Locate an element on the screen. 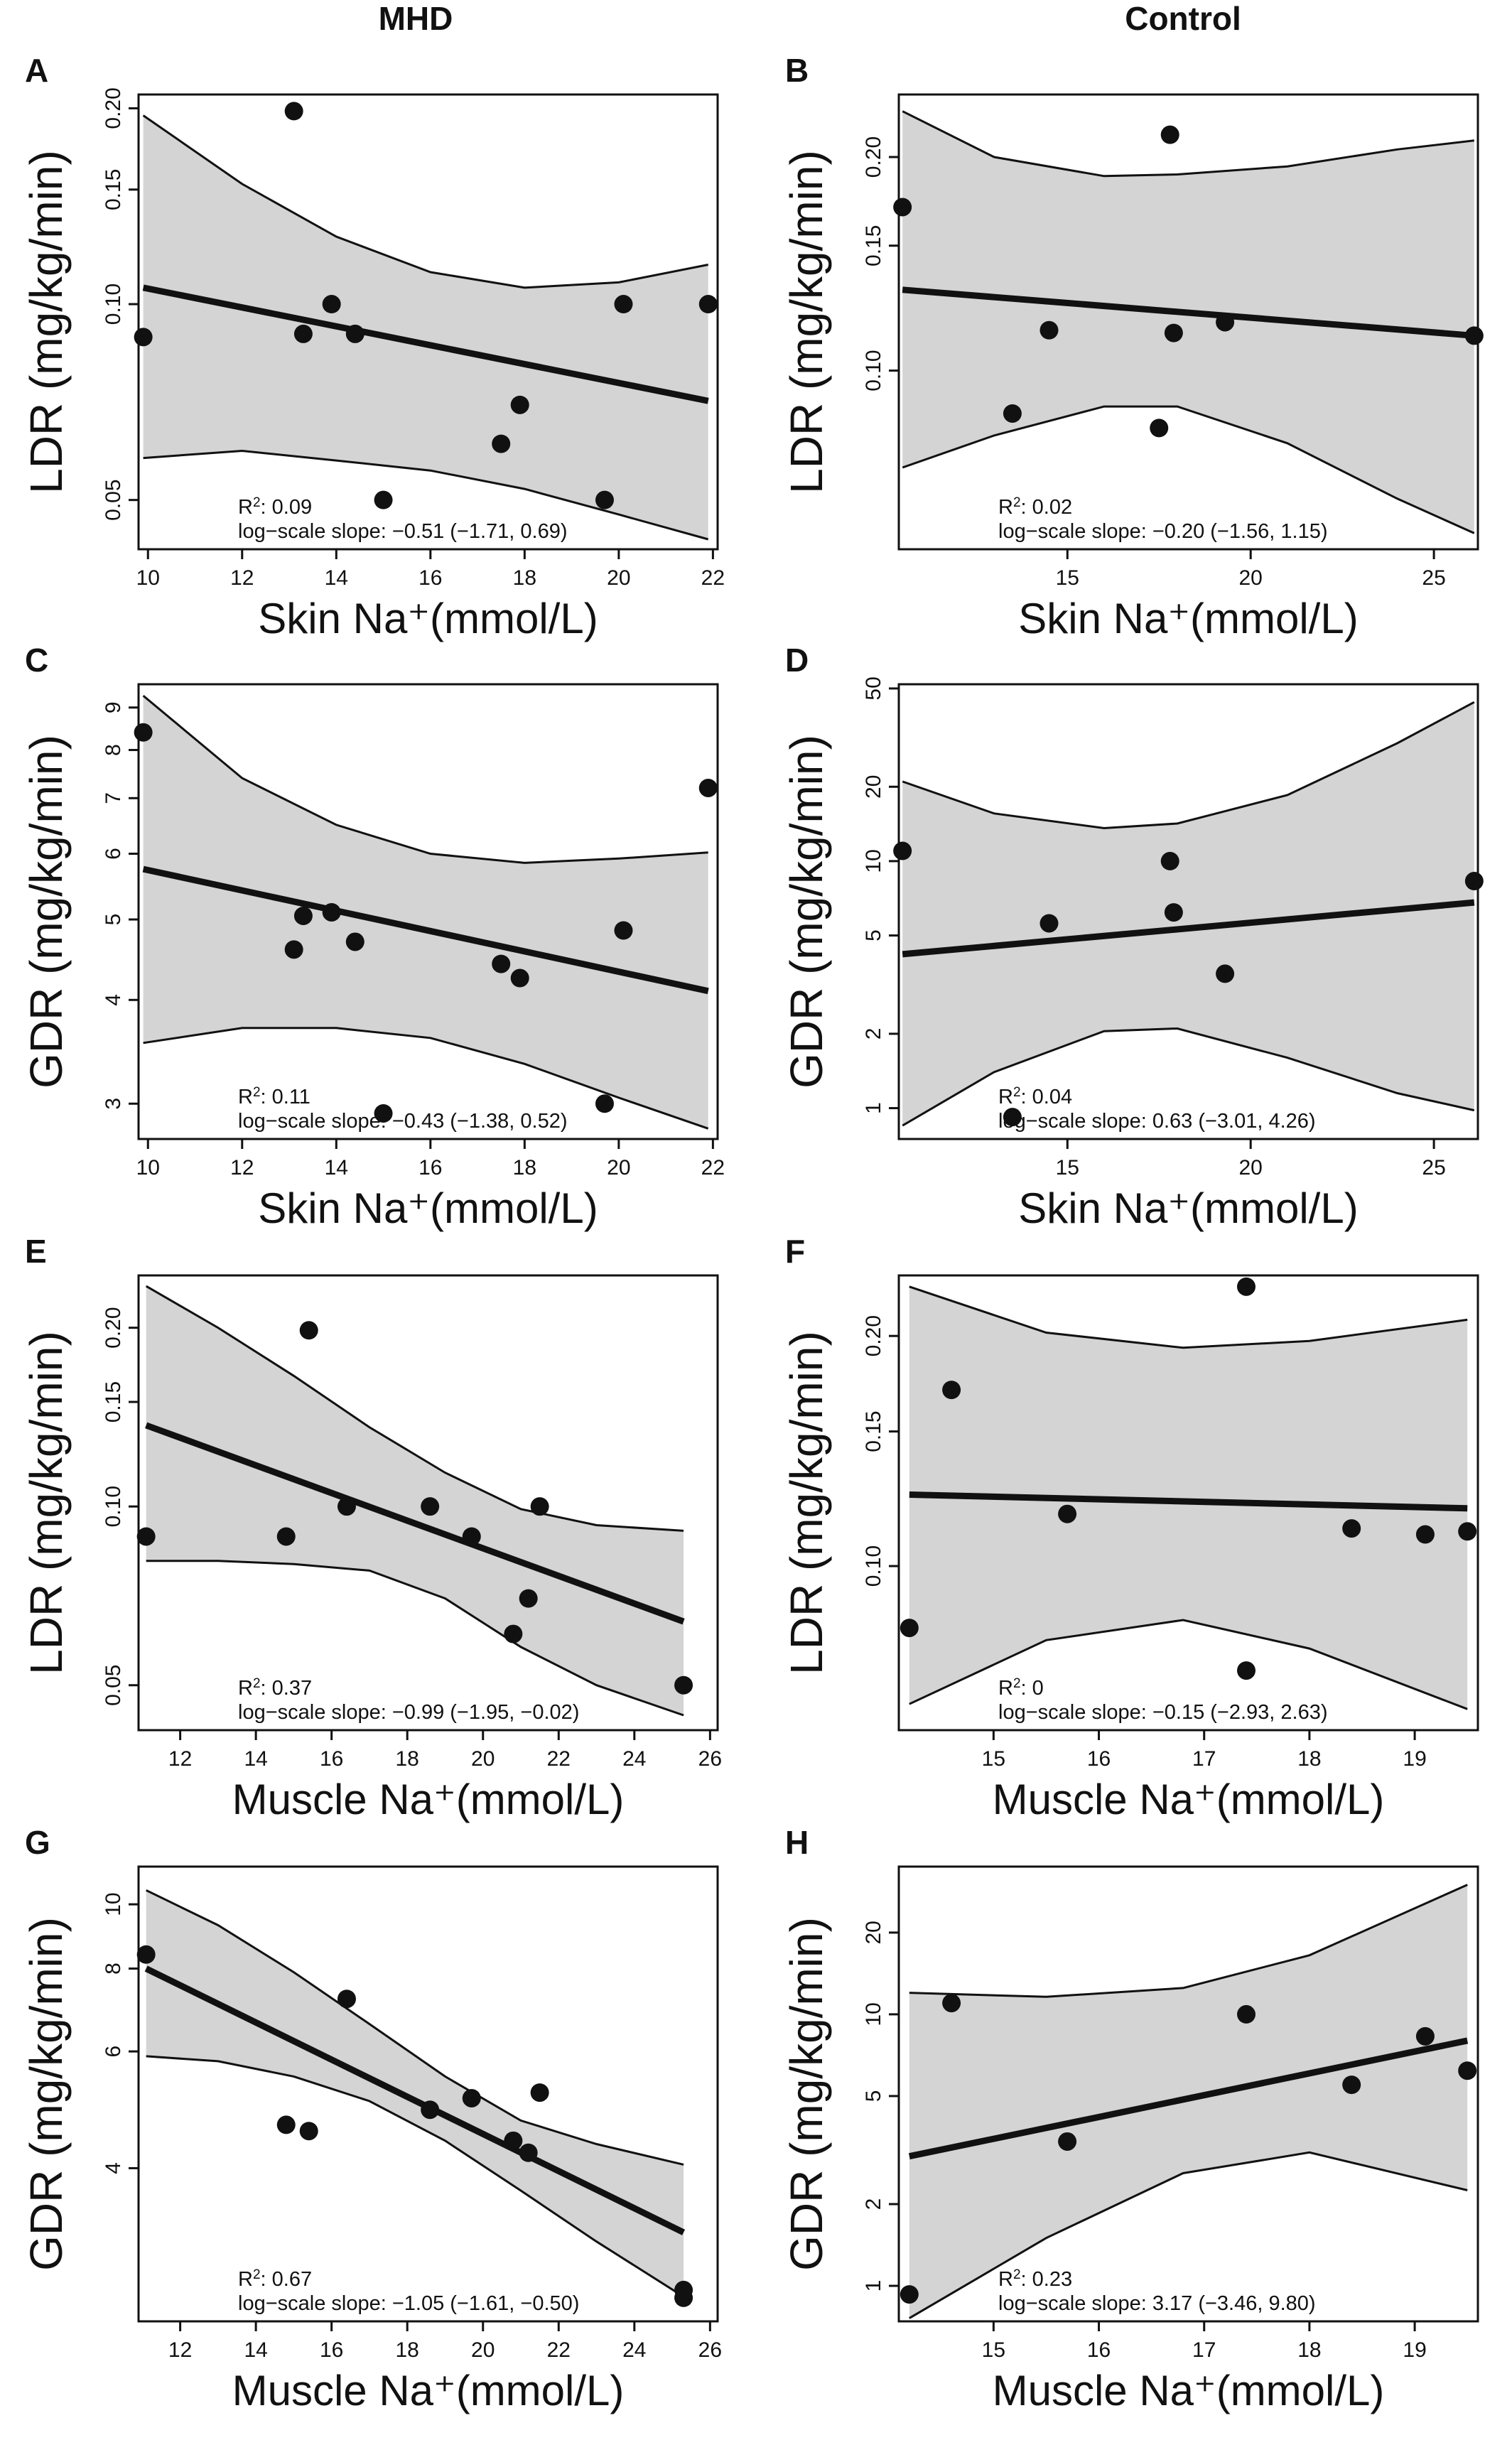  x-tick-label-e-2: 16 is located at coordinates (331, 1759).